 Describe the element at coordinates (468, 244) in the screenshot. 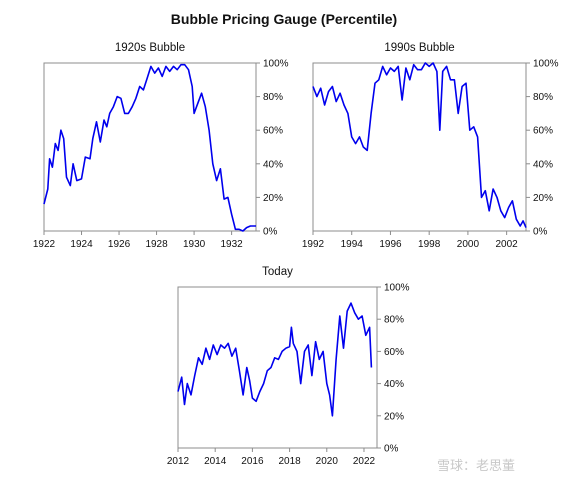

I see `x-tick-label: 2000` at that location.